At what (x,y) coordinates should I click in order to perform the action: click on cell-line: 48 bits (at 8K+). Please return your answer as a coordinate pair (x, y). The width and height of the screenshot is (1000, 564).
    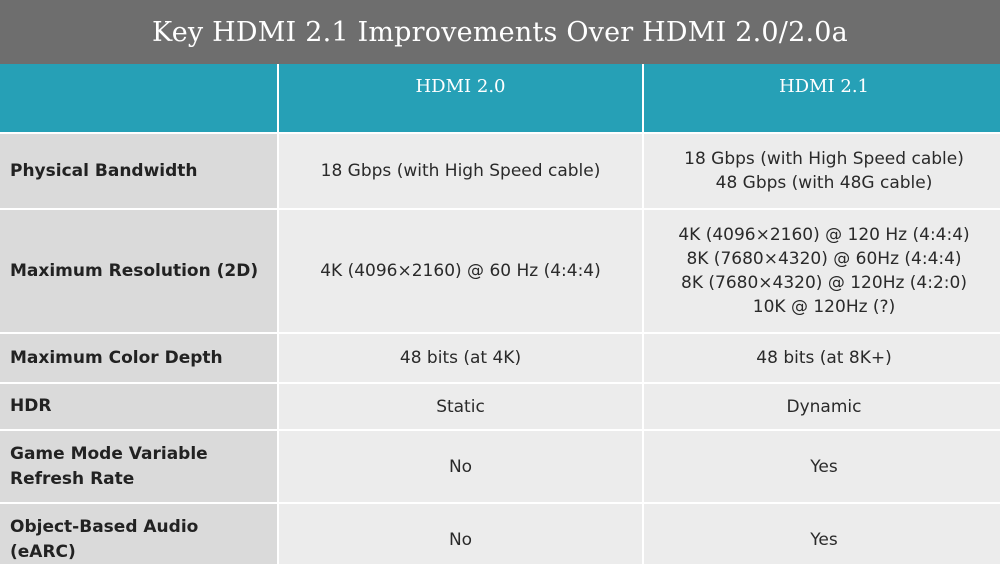
    Looking at the image, I should click on (824, 358).